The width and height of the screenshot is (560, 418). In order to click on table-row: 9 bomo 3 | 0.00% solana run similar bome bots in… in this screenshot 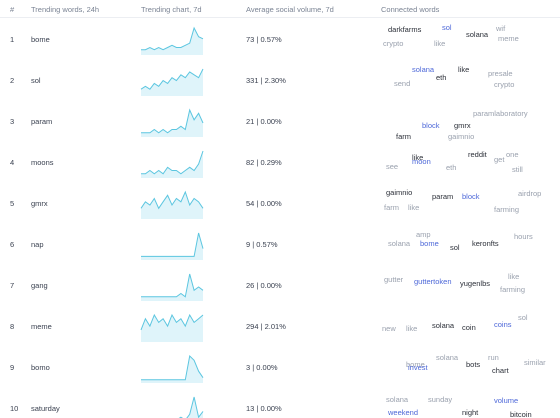, I will do `click(280, 367)`.